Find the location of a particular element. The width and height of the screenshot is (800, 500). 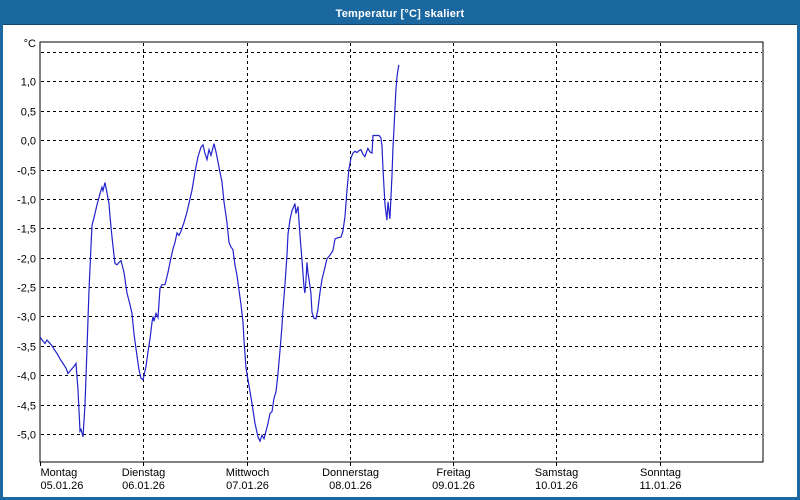

y-tick-label: -3,5 is located at coordinates (26, 348).